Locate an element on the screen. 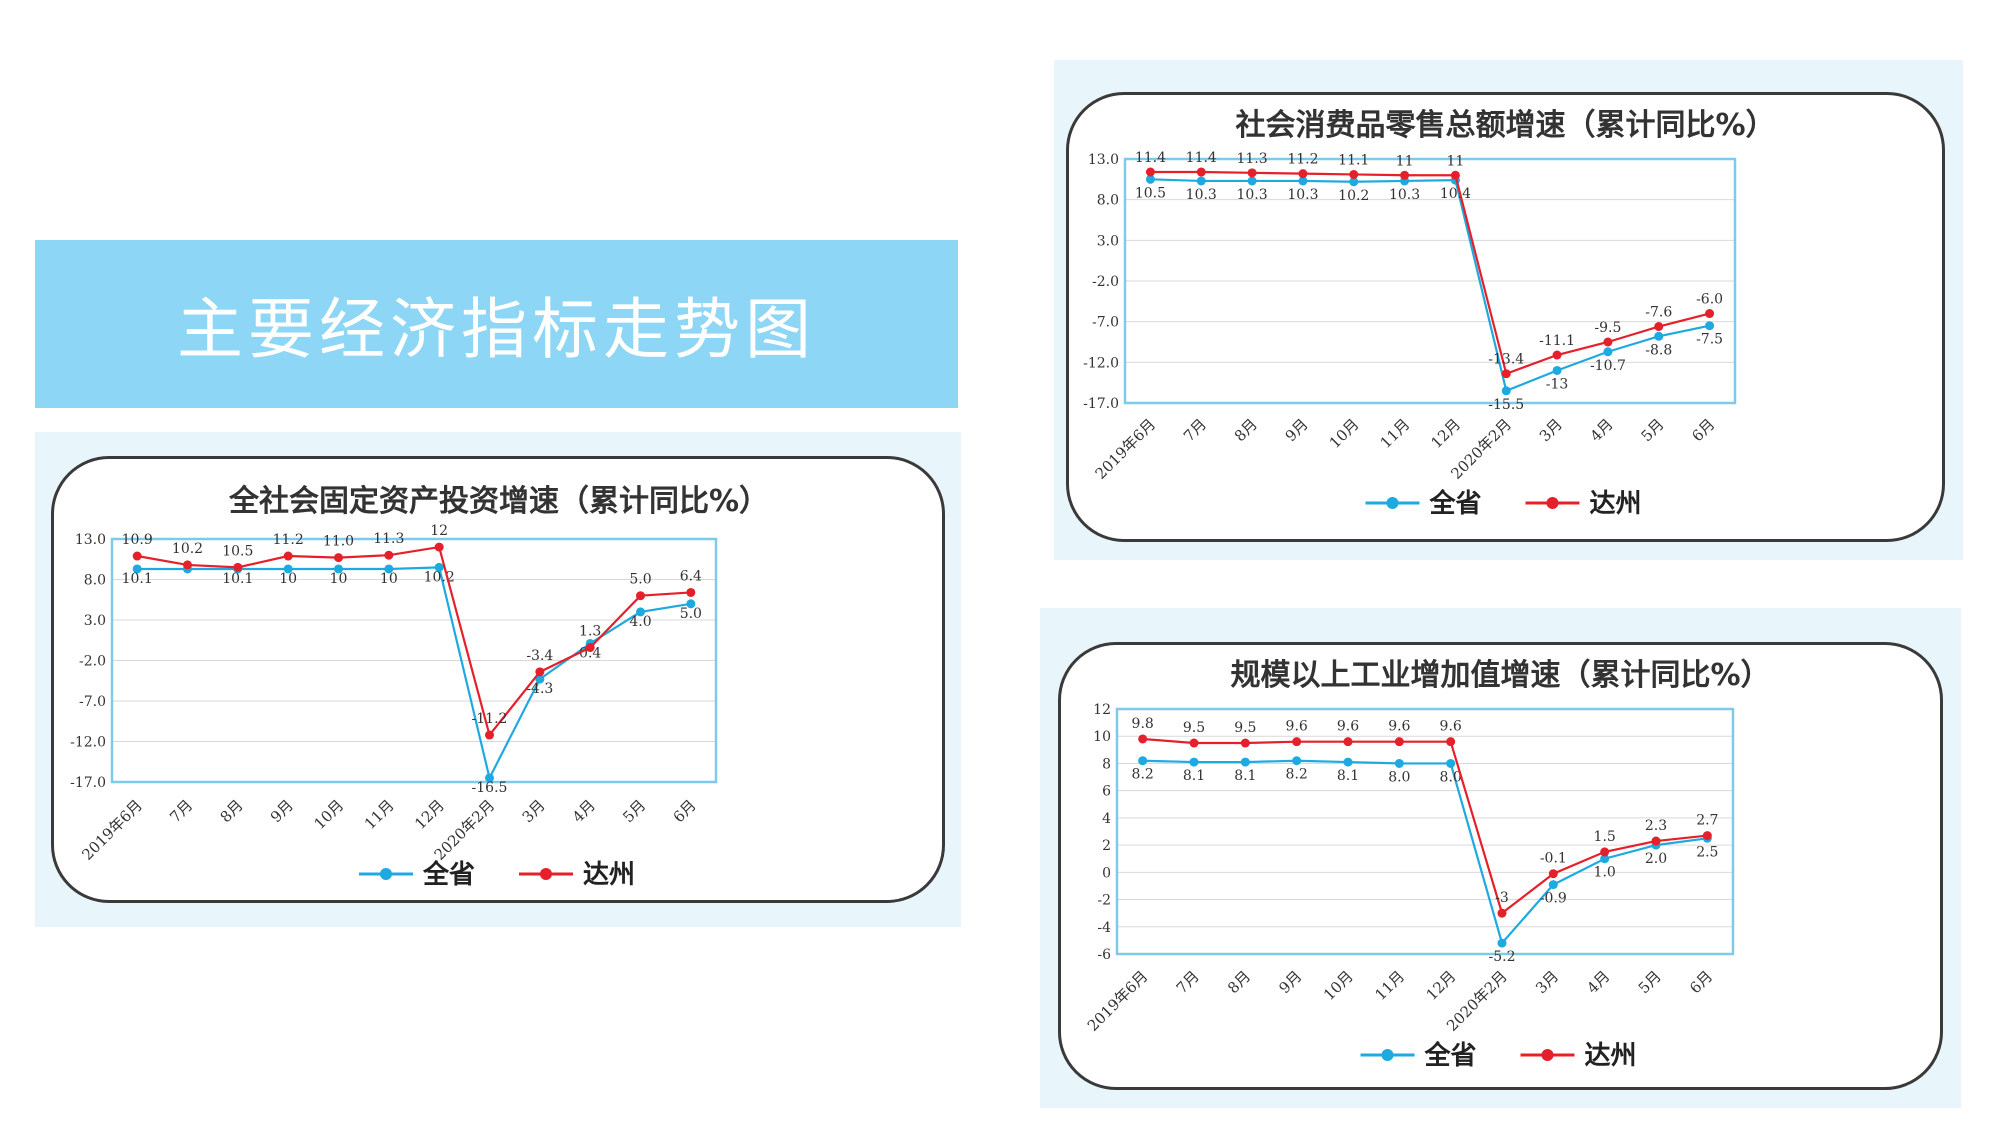 The height and width of the screenshot is (1140, 1989). data-label: 12 is located at coordinates (439, 531).